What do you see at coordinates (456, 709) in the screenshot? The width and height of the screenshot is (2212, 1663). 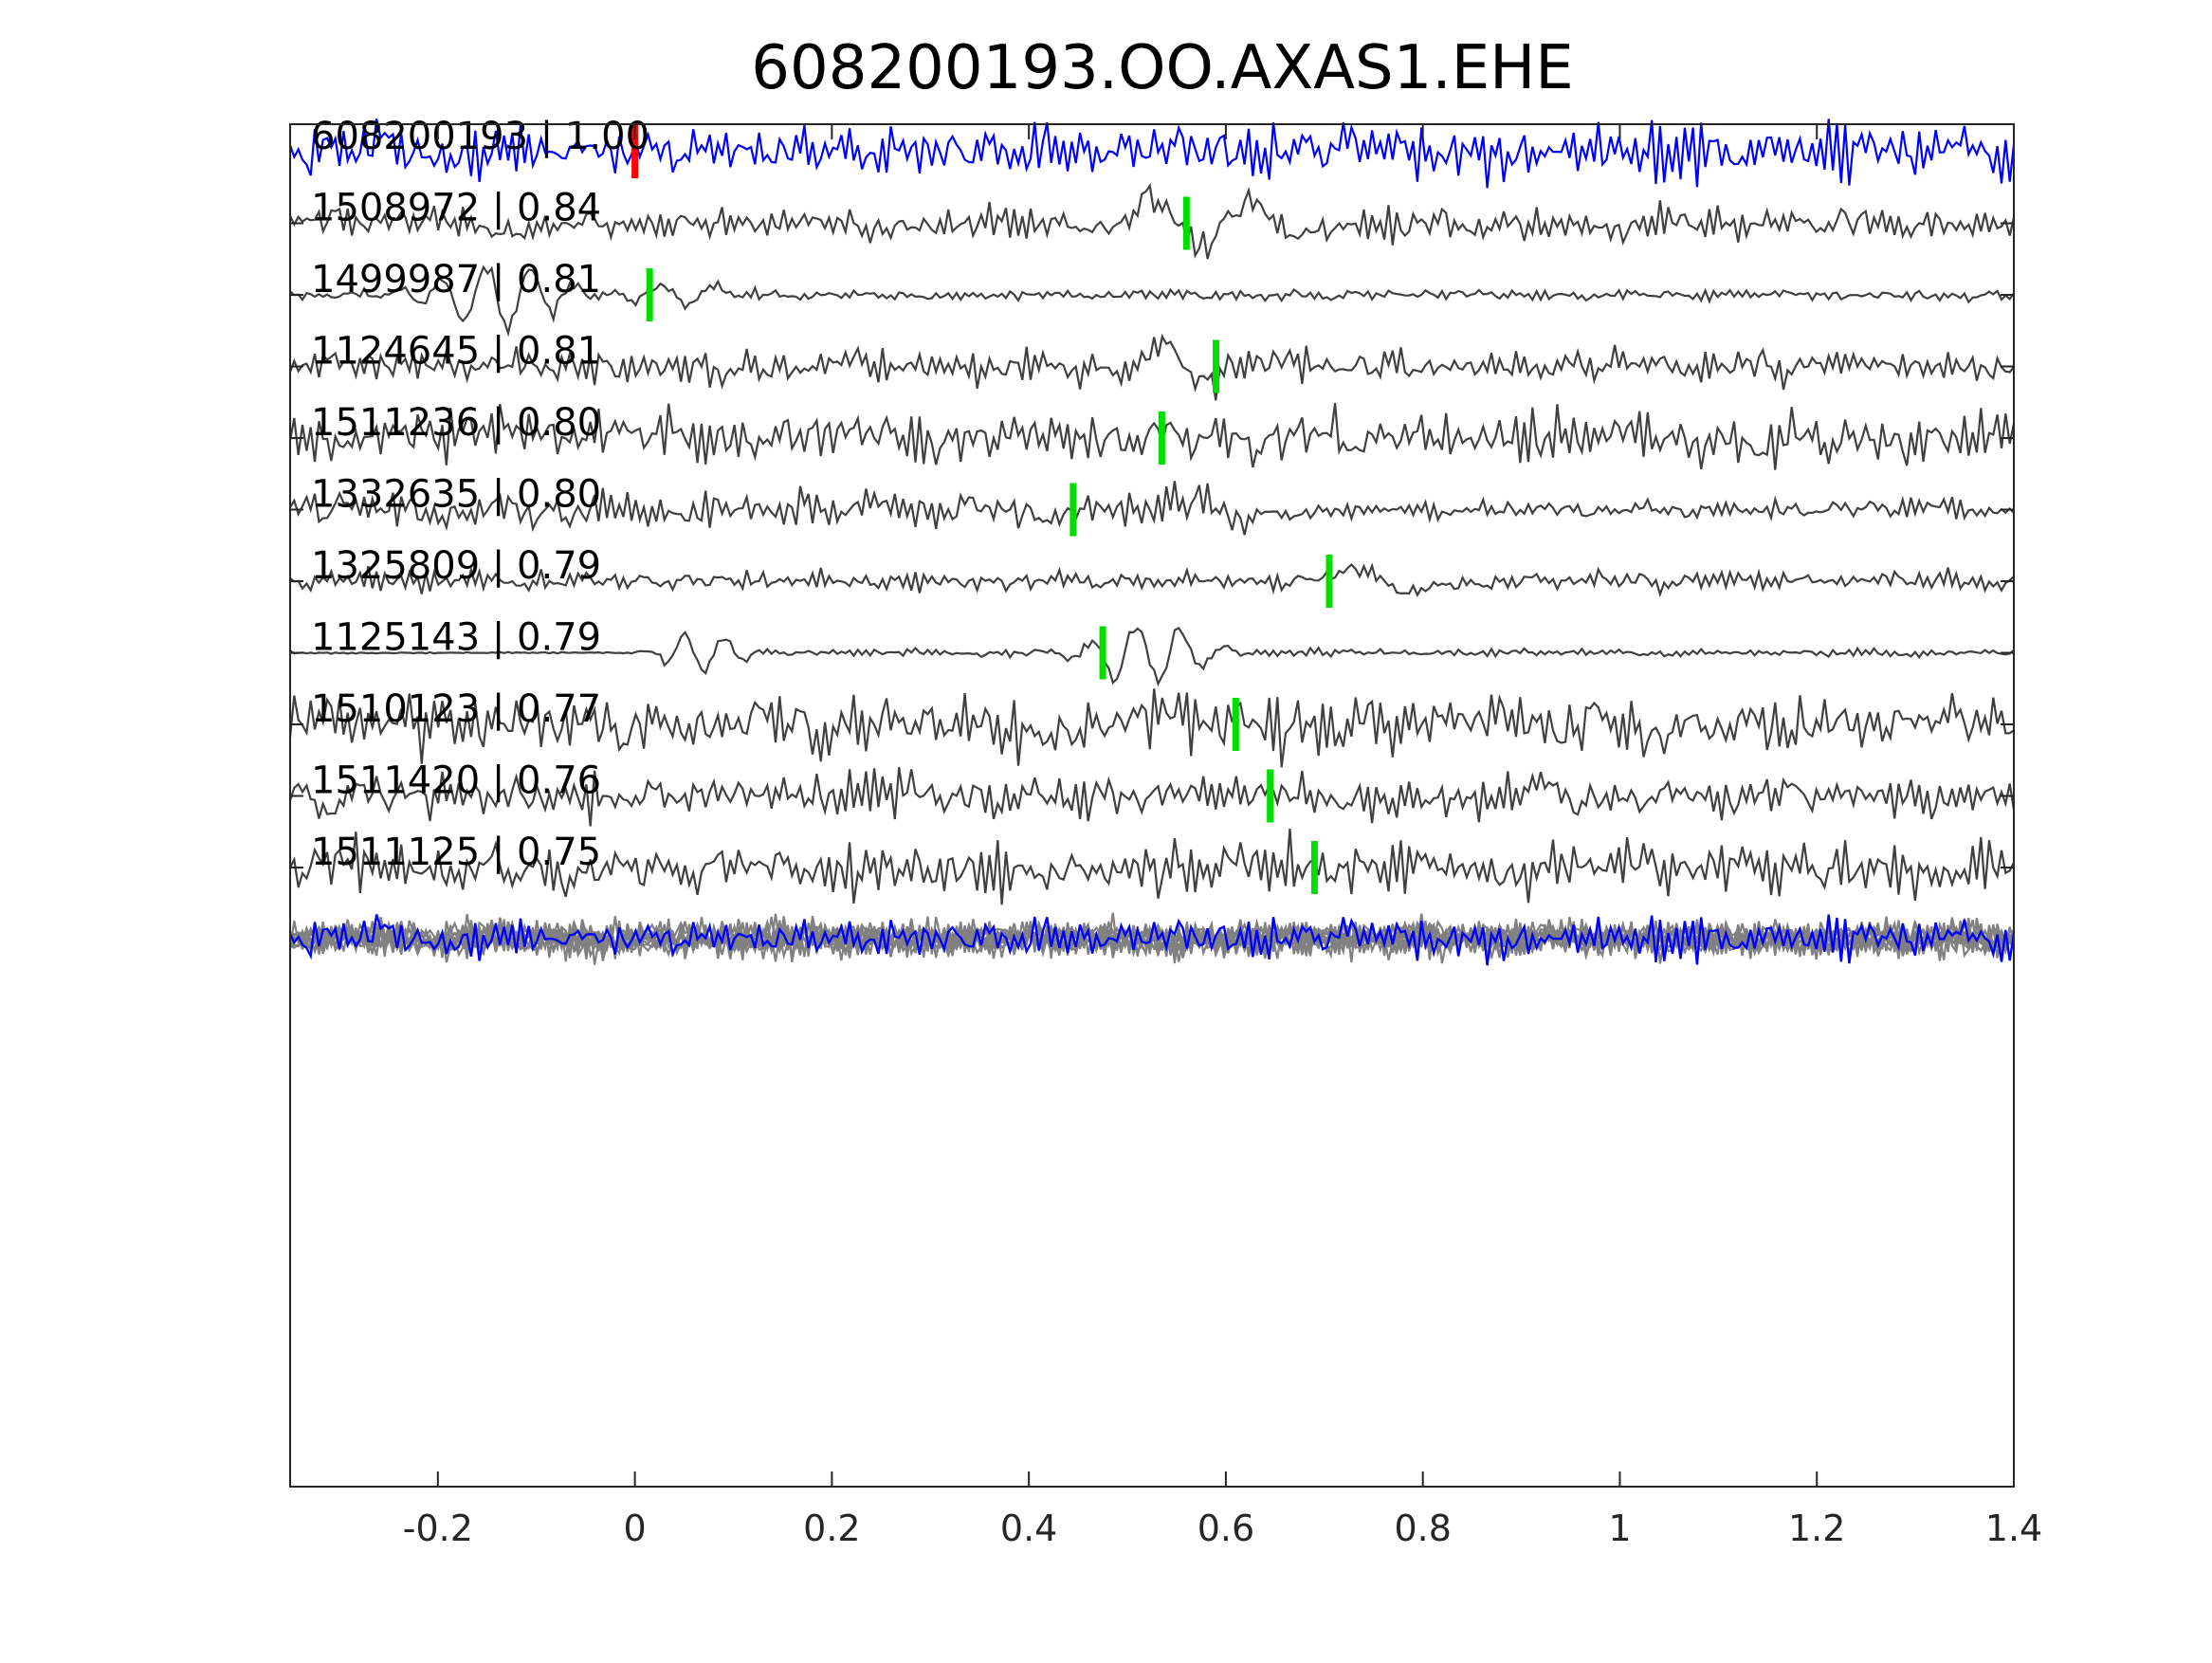 I see `trace-label-1510123: 1510123 | 0.77` at bounding box center [456, 709].